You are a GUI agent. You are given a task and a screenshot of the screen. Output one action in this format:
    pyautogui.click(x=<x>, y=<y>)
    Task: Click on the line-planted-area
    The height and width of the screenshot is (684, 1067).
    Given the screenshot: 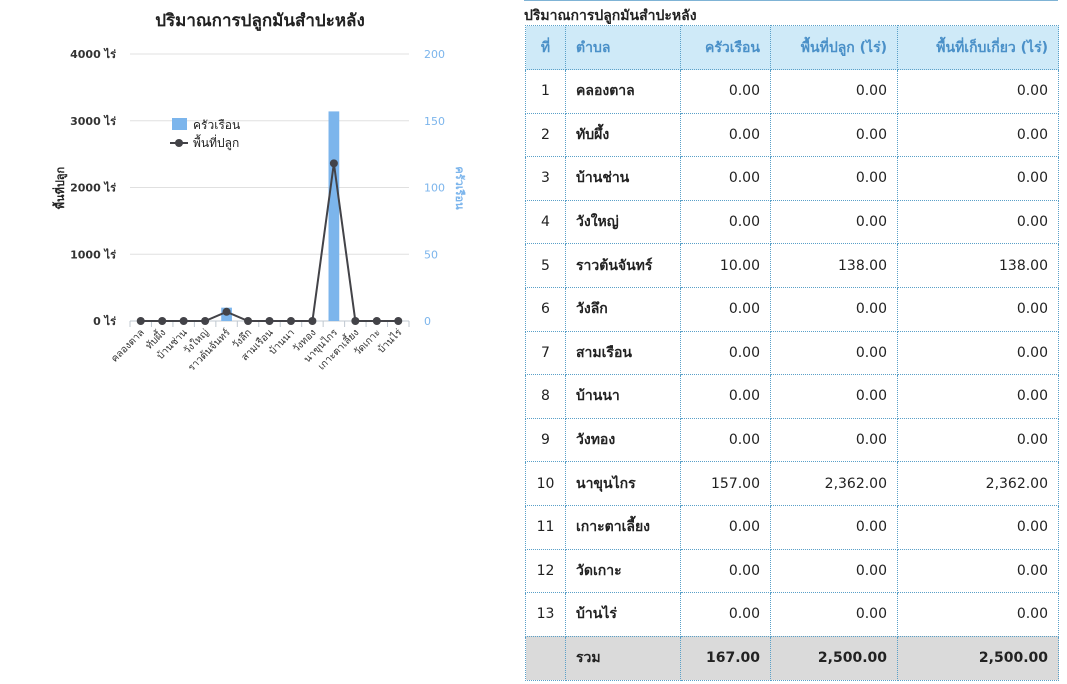 What is the action you would take?
    pyautogui.click(x=269, y=242)
    